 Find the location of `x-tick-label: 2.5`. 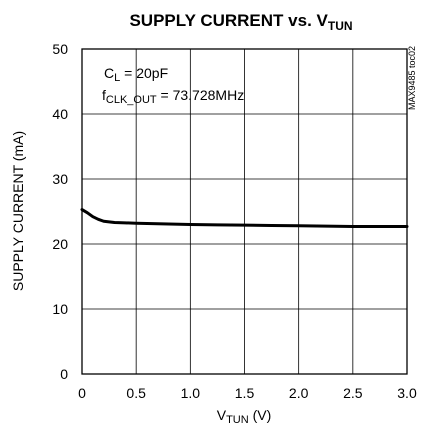

x-tick-label: 2.5 is located at coordinates (353, 393).